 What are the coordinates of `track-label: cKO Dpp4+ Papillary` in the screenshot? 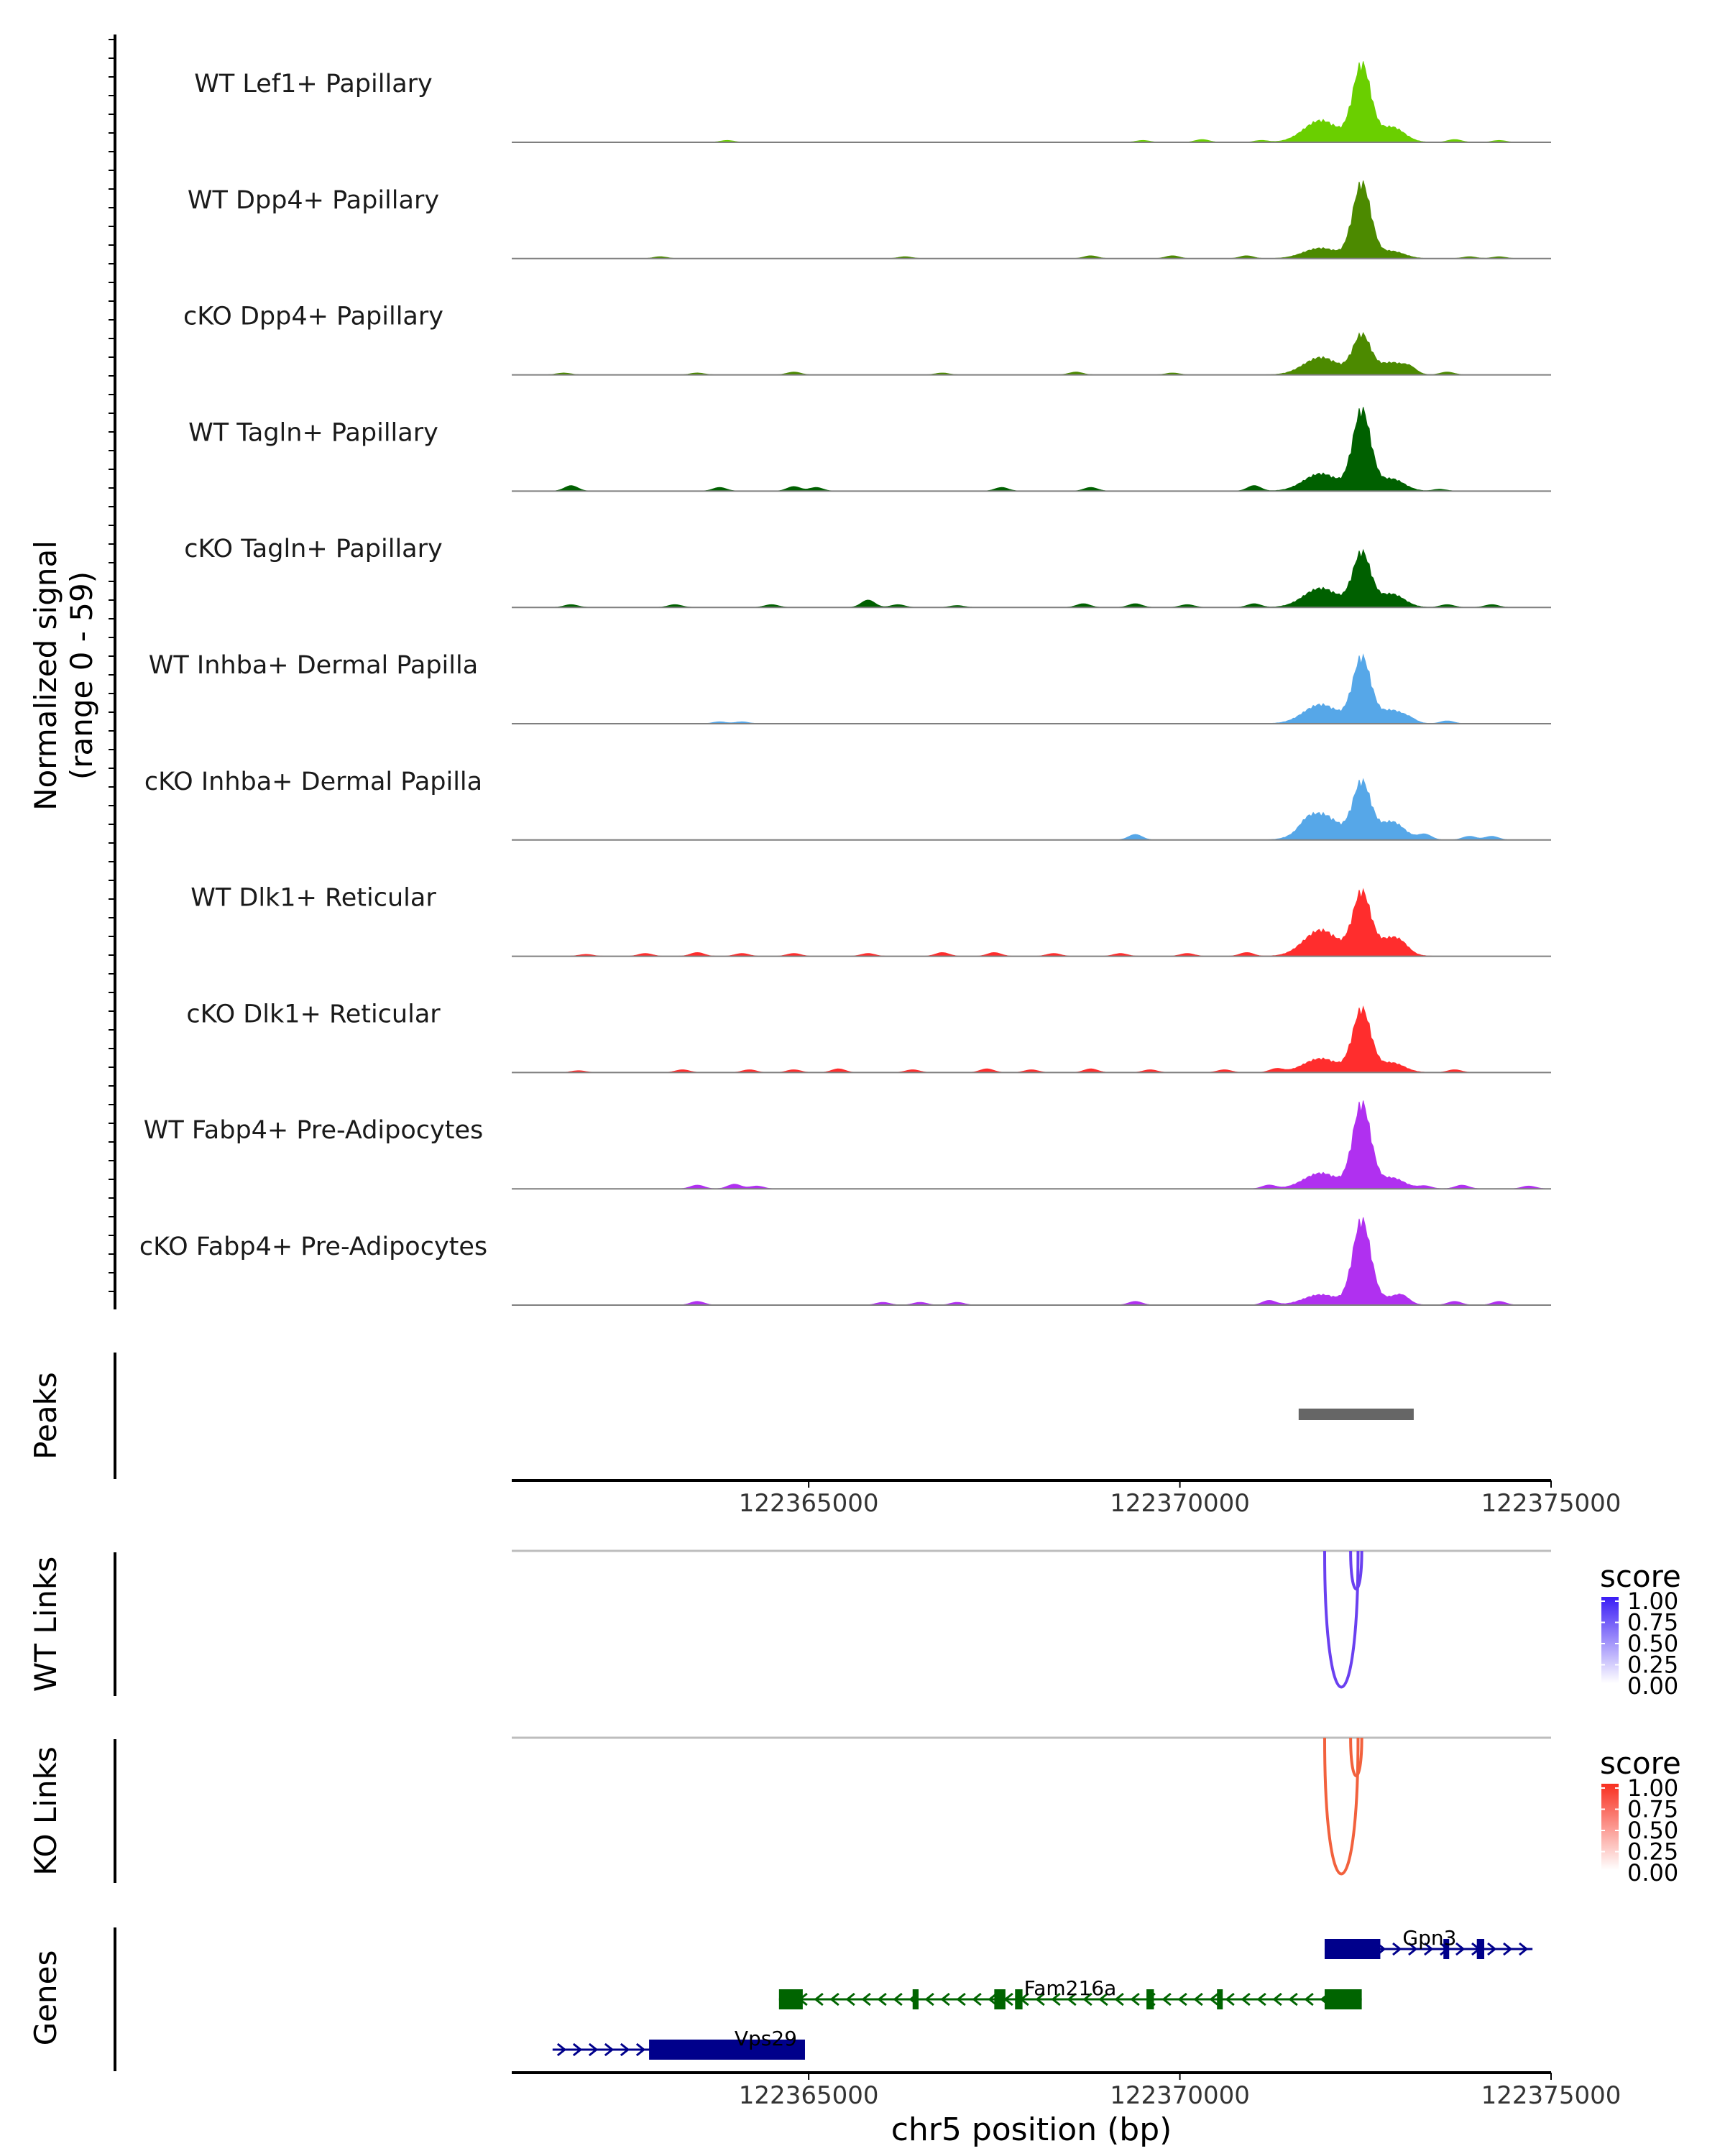 It's located at (313, 317).